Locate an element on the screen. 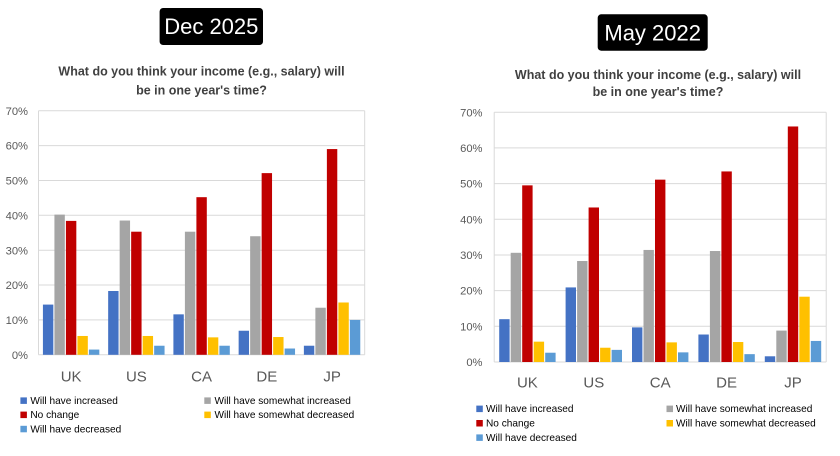 The width and height of the screenshot is (840, 456). svg-text: May 2022 is located at coordinates (652, 33).